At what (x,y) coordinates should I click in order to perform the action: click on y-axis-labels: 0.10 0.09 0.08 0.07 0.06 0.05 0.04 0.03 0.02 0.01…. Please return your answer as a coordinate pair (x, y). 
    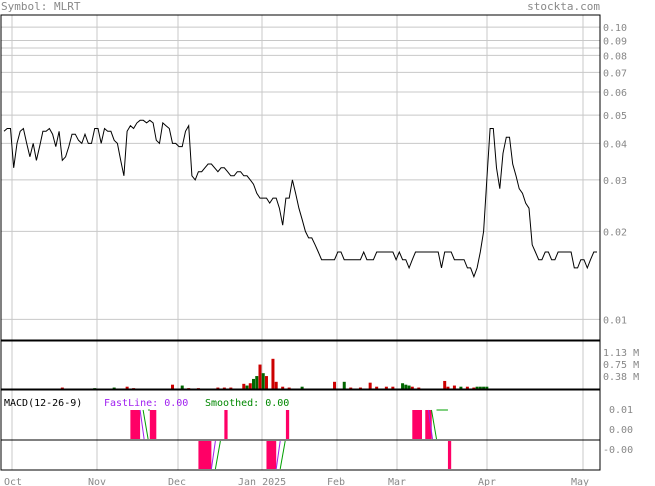
    Looking at the image, I should click on (621, 239).